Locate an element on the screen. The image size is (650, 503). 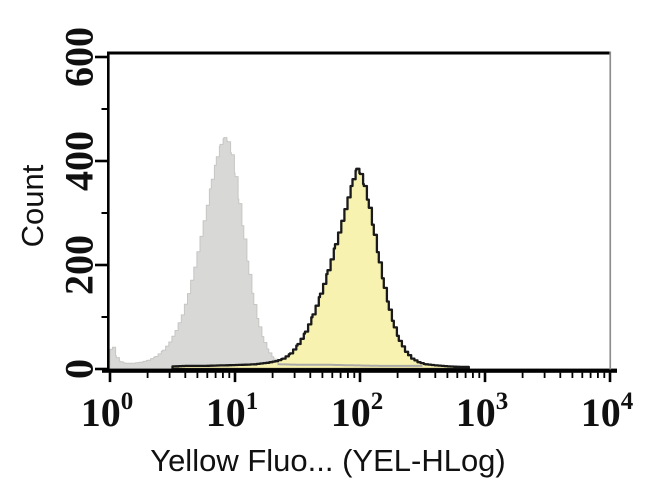
x-tick-label: 10¹ is located at coordinates (232, 411).